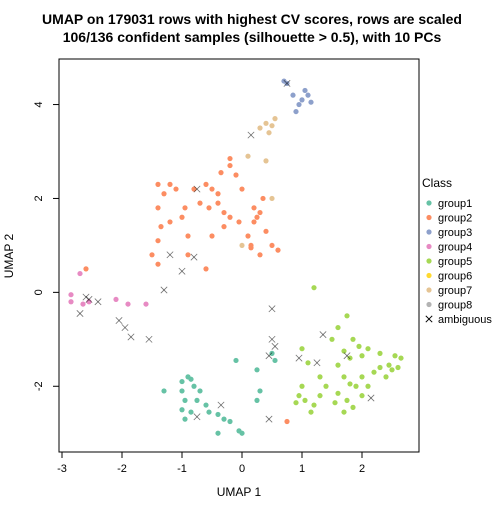 Image resolution: width=504 pixels, height=509 pixels. Describe the element at coordinates (362, 469) in the screenshot. I see `x-tick-label: 2` at that location.